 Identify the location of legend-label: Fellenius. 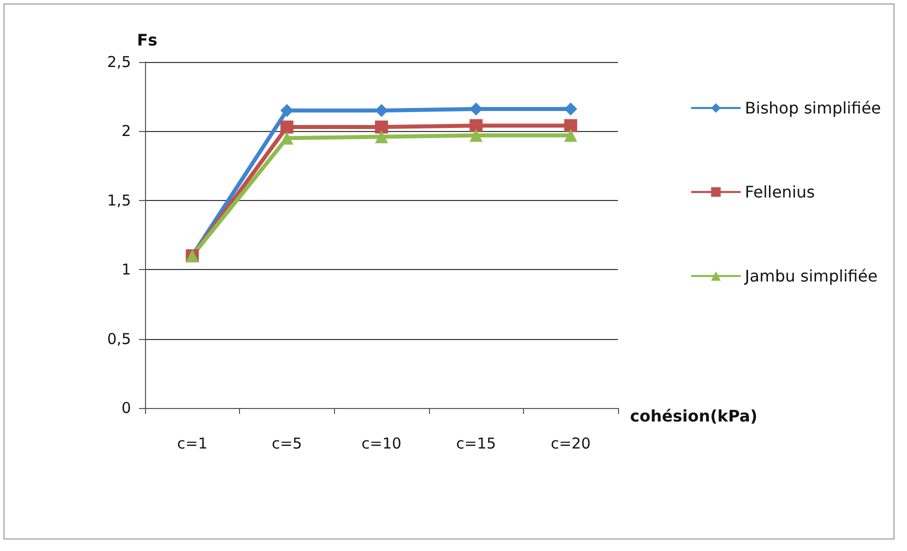
(779, 192).